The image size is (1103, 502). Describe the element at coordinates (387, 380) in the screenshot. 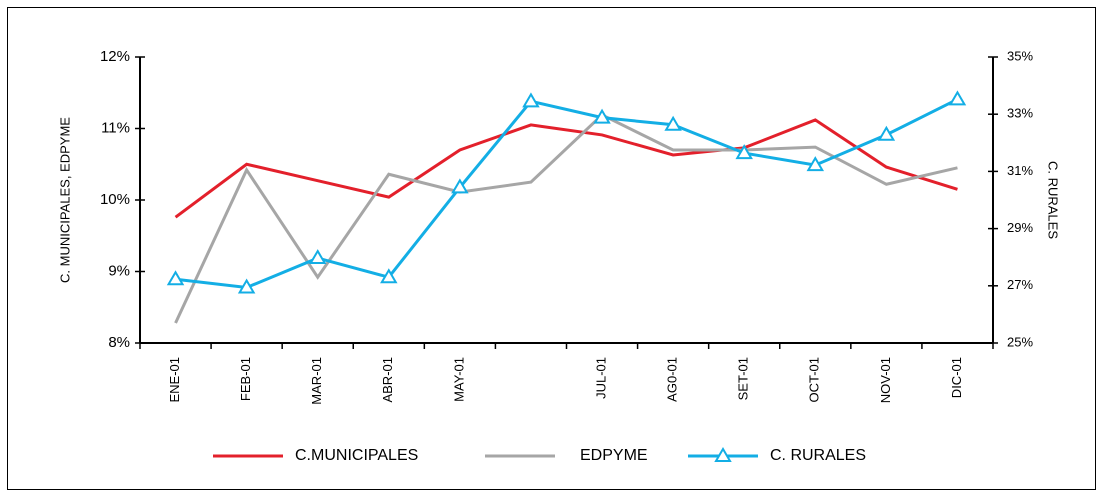

I see `x-tick-label: ABR-01` at that location.